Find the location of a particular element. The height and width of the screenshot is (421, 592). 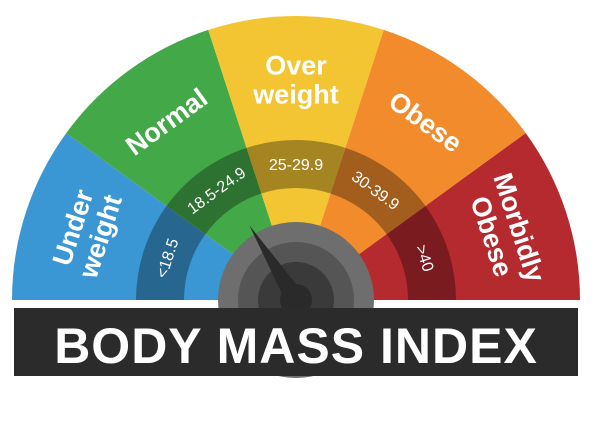

category-label-over-weight: Over weight is located at coordinates (295, 80).